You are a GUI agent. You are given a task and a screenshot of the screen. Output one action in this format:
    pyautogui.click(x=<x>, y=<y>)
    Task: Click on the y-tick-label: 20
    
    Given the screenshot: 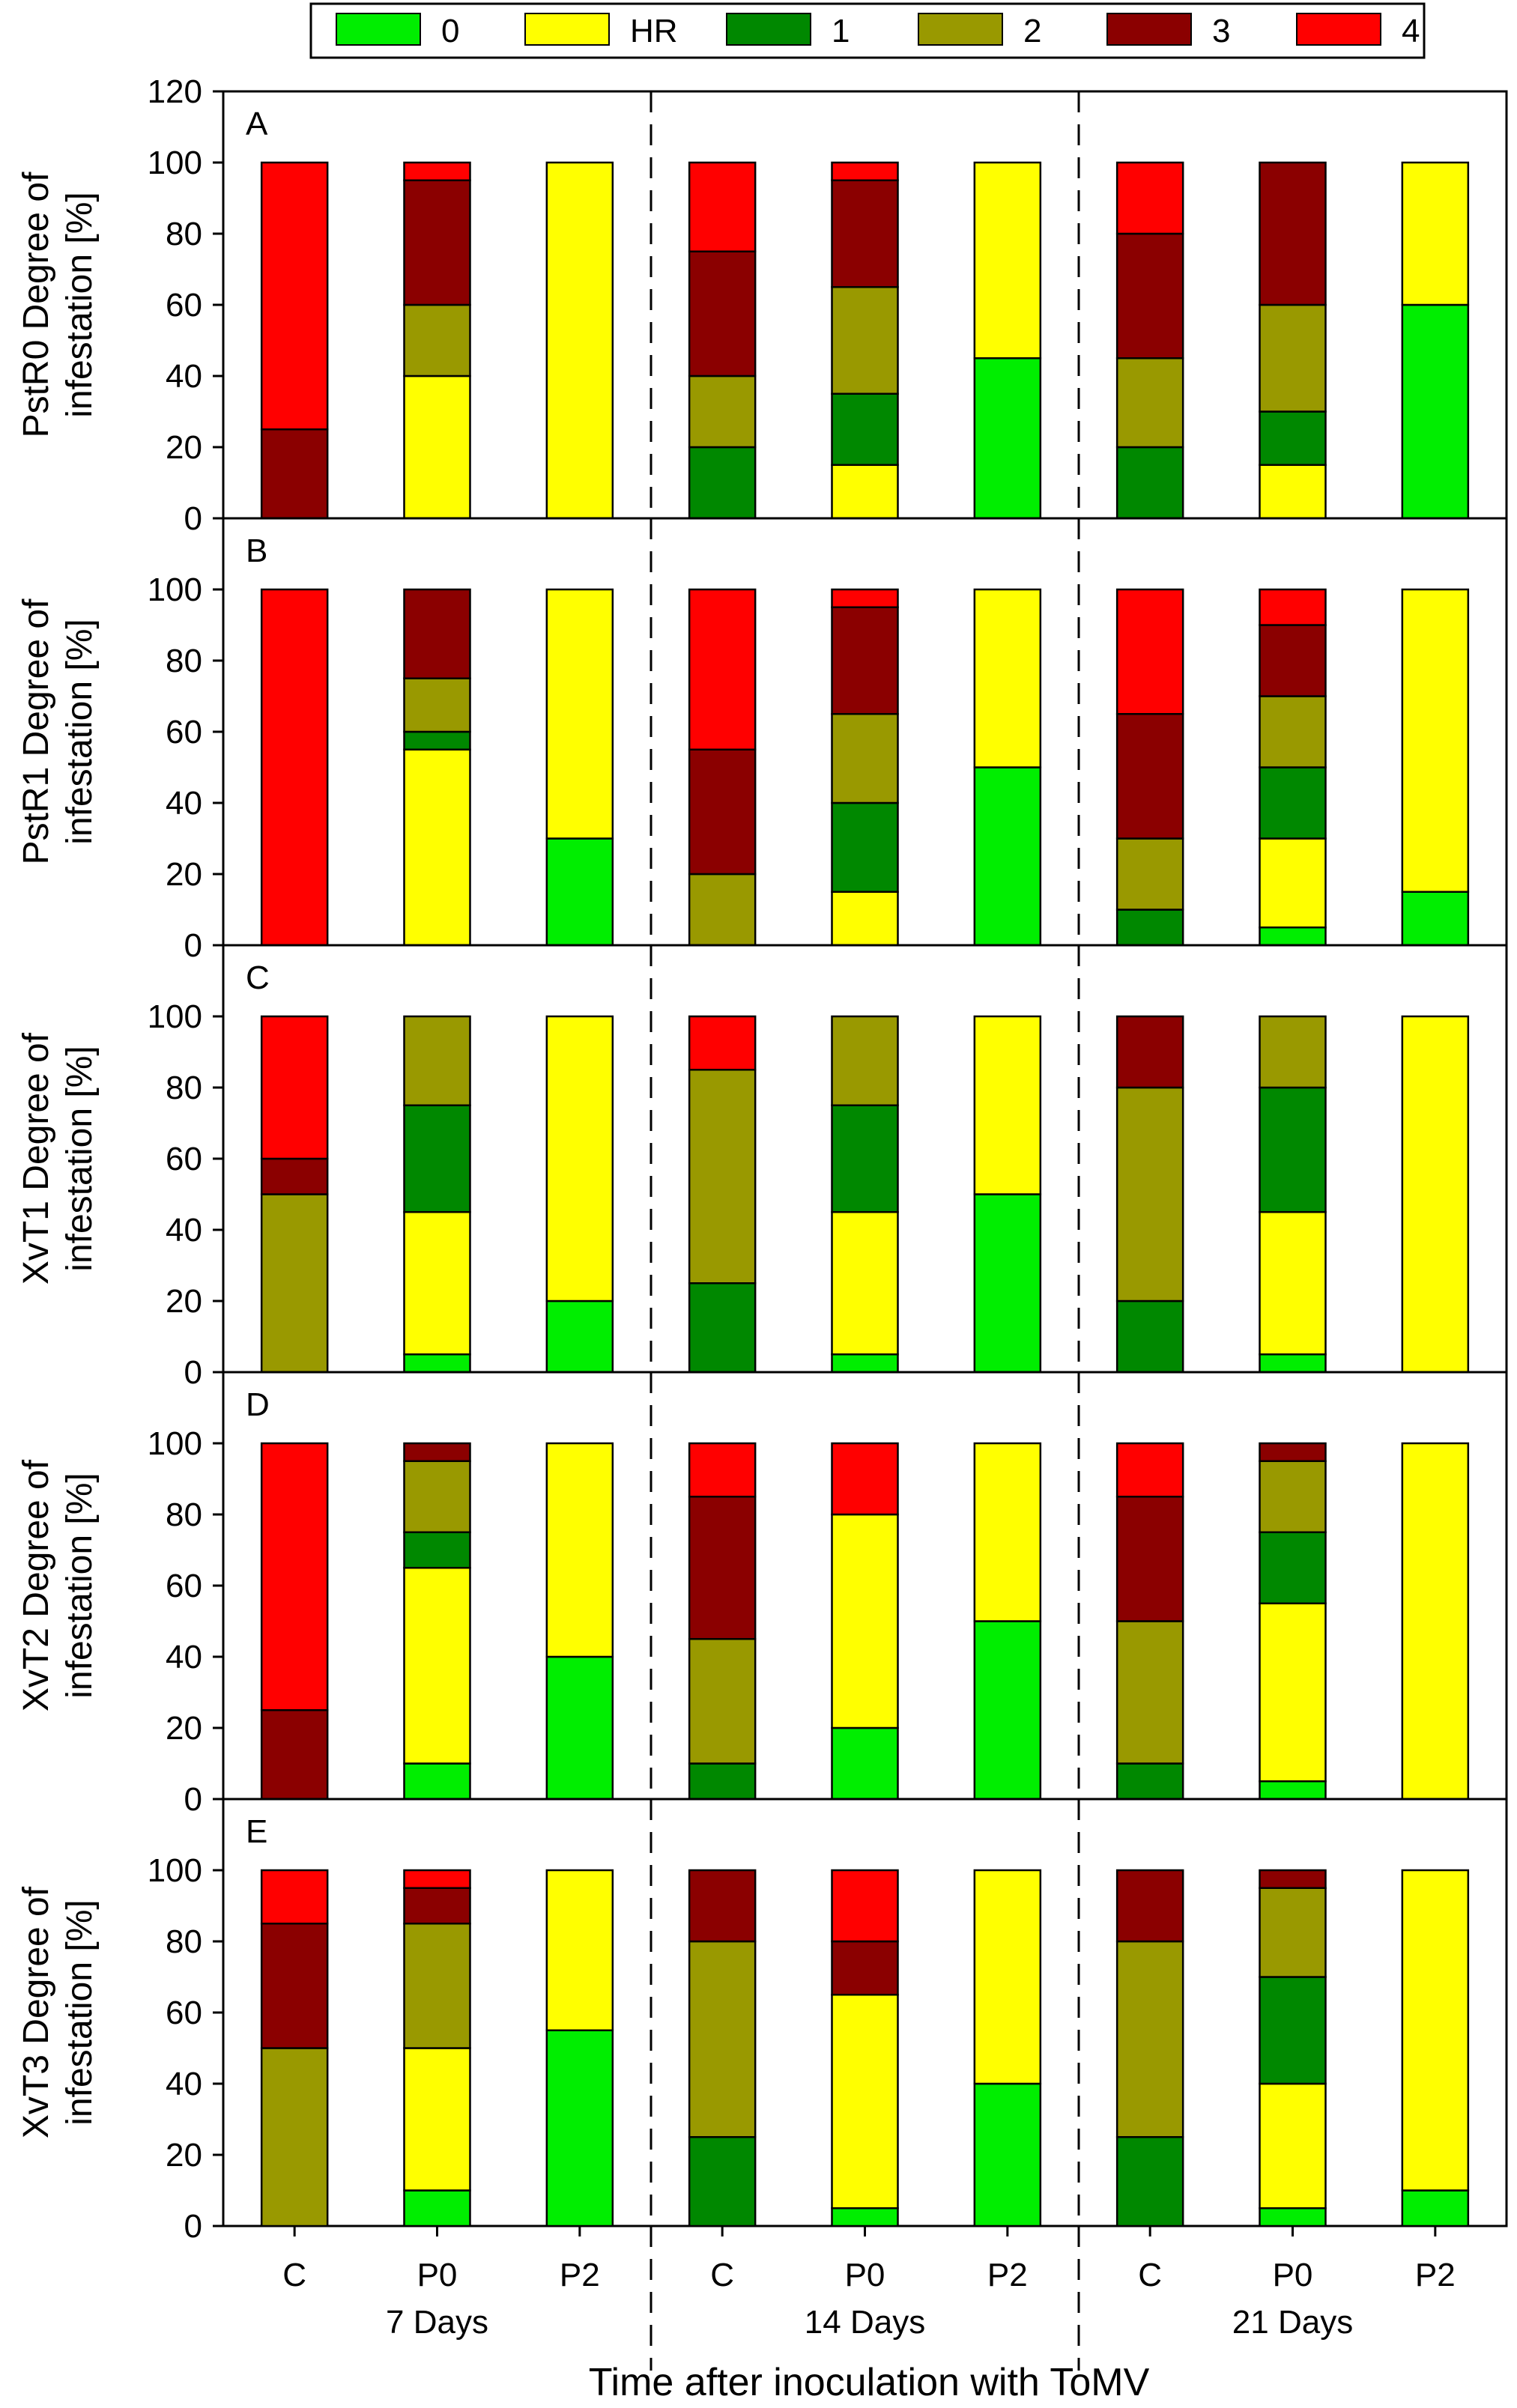 What is the action you would take?
    pyautogui.click(x=184, y=2155)
    